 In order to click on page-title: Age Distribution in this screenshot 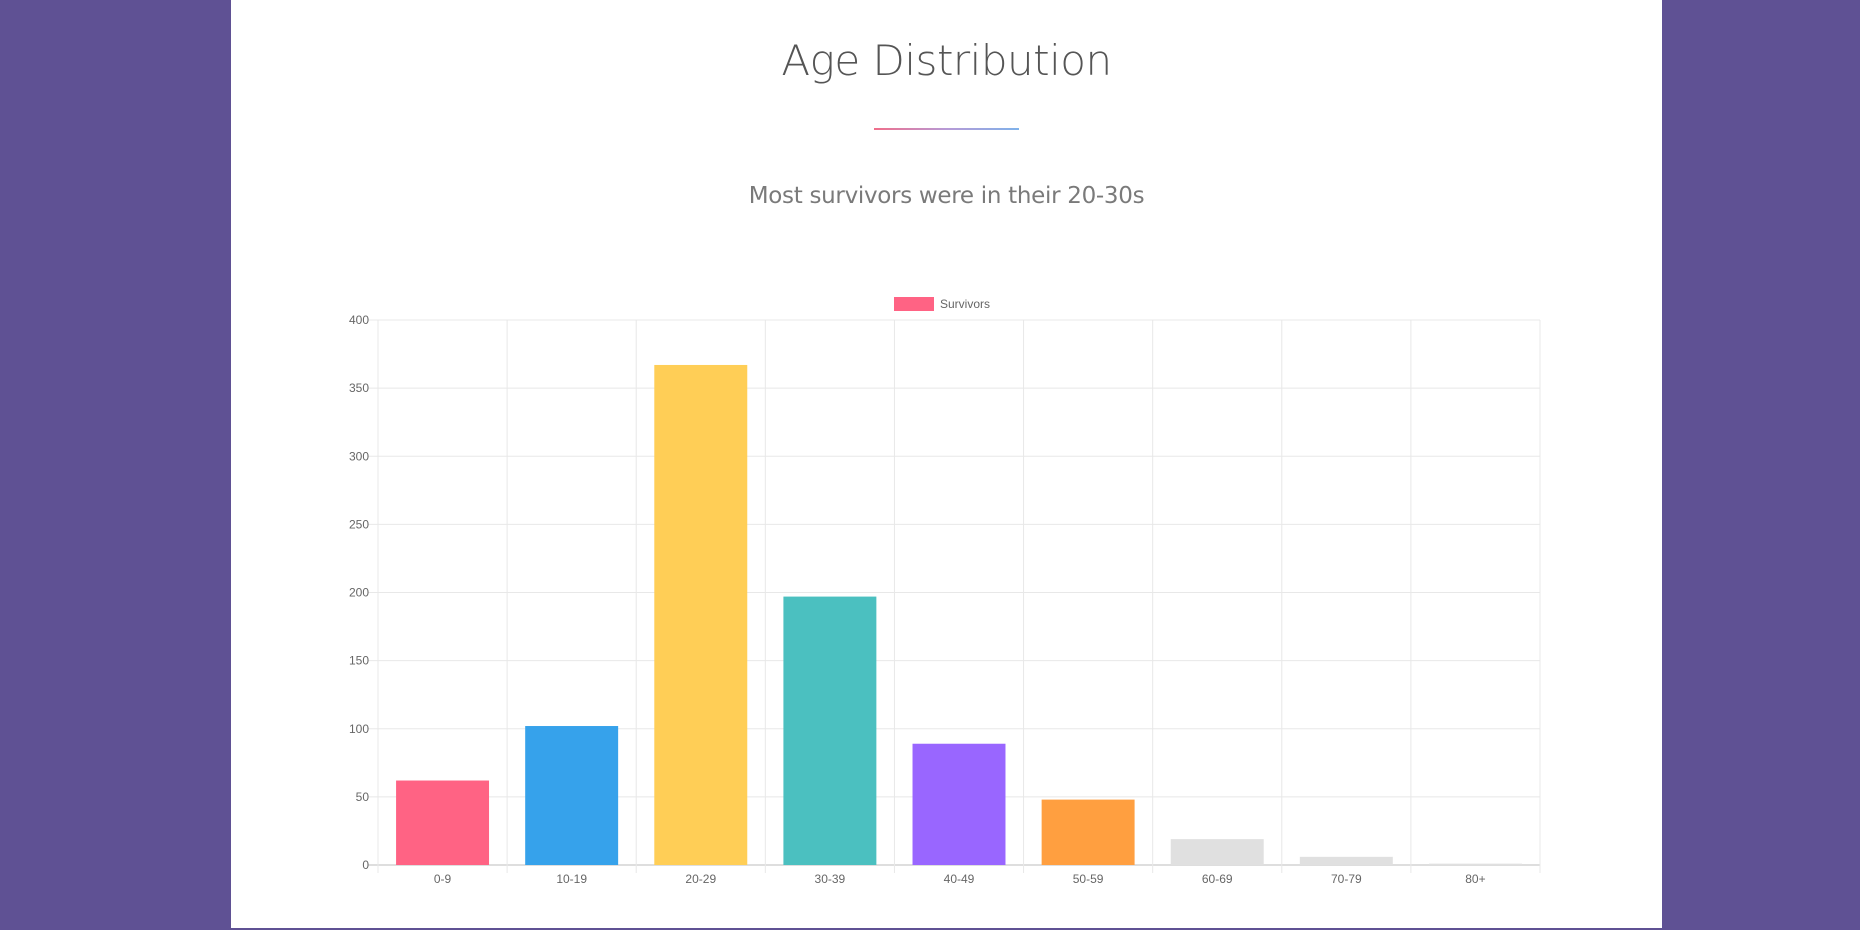, I will do `click(946, 60)`.